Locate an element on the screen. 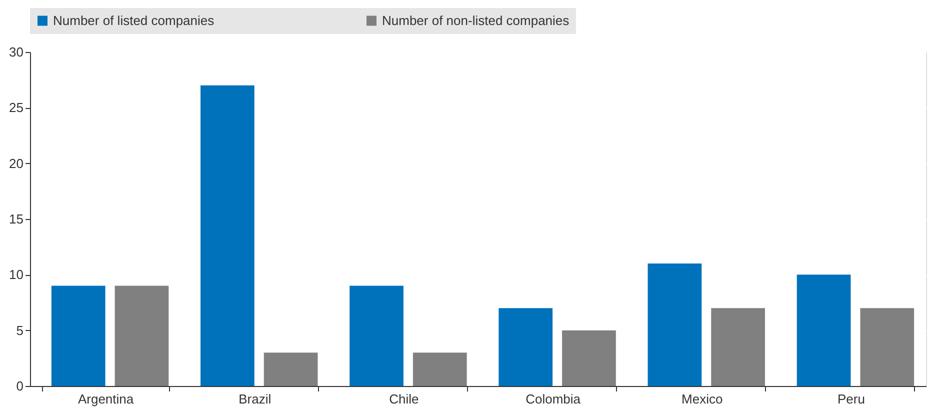 Image resolution: width=934 pixels, height=412 pixels. x-tick-label: Peru is located at coordinates (851, 399).